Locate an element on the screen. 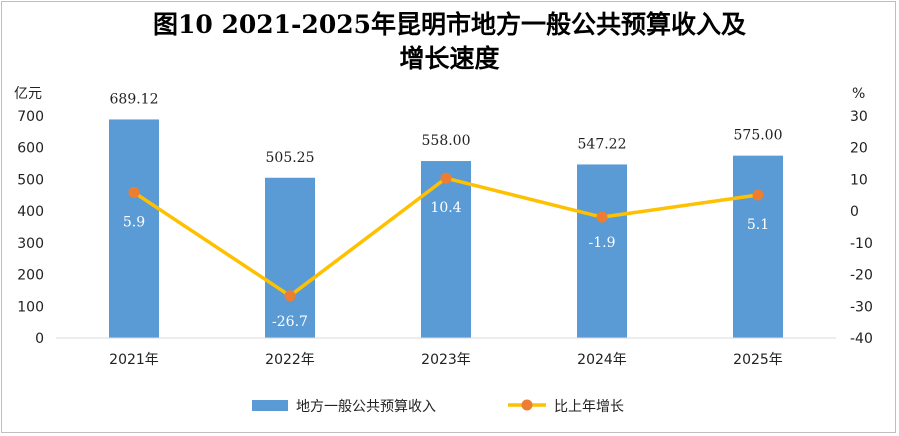  right-tick-label: -40 is located at coordinates (861, 339).